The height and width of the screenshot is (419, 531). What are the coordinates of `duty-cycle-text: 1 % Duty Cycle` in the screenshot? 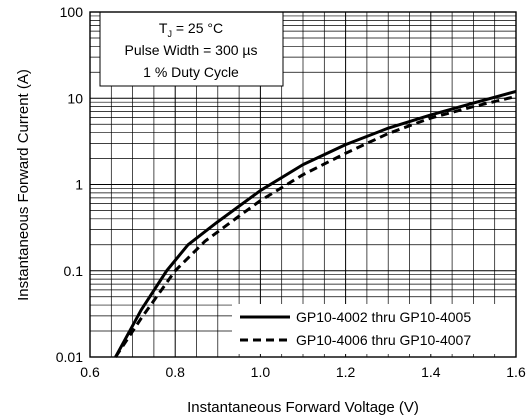 It's located at (191, 72).